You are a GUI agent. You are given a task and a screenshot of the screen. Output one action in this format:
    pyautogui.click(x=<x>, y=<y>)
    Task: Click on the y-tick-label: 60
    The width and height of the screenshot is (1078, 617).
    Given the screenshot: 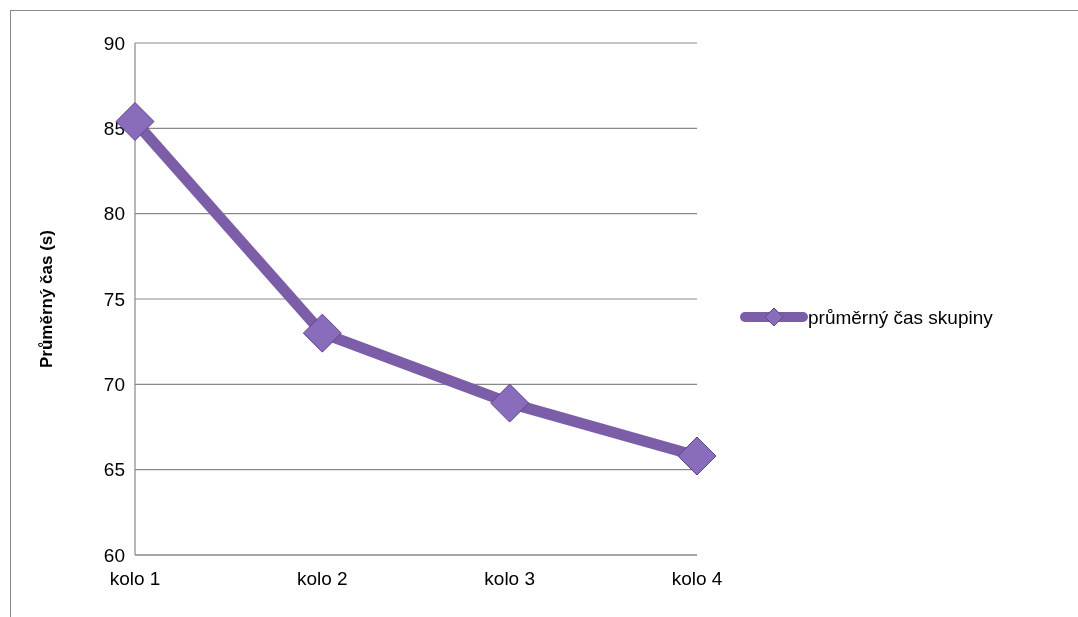 What is the action you would take?
    pyautogui.click(x=114, y=555)
    